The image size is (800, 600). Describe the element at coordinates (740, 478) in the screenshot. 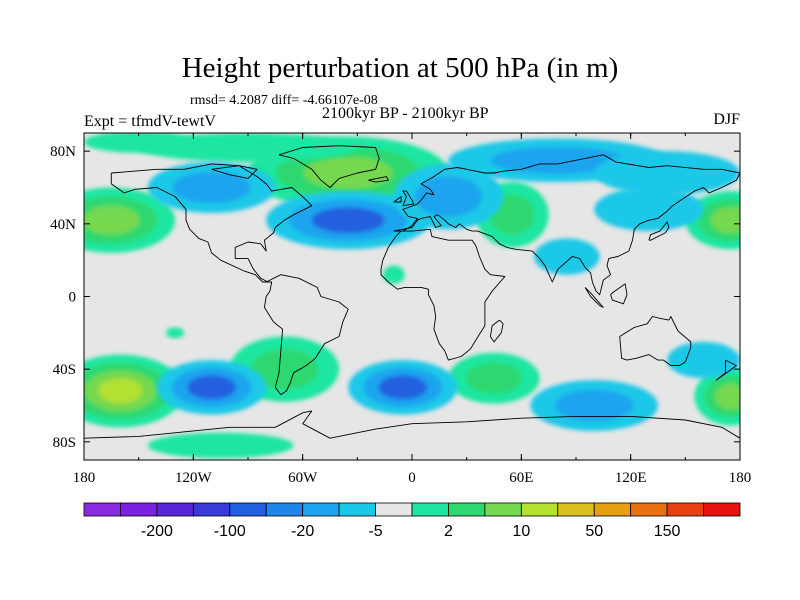

I see `x-tick-label: 180` at that location.